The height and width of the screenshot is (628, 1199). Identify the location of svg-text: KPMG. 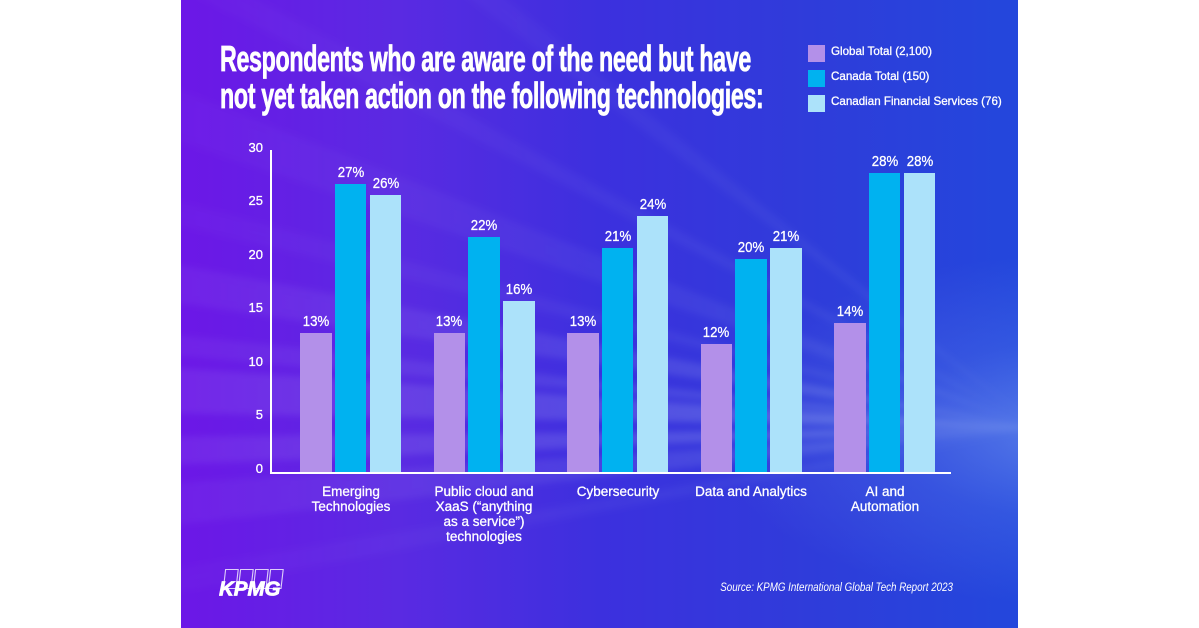
(250, 588).